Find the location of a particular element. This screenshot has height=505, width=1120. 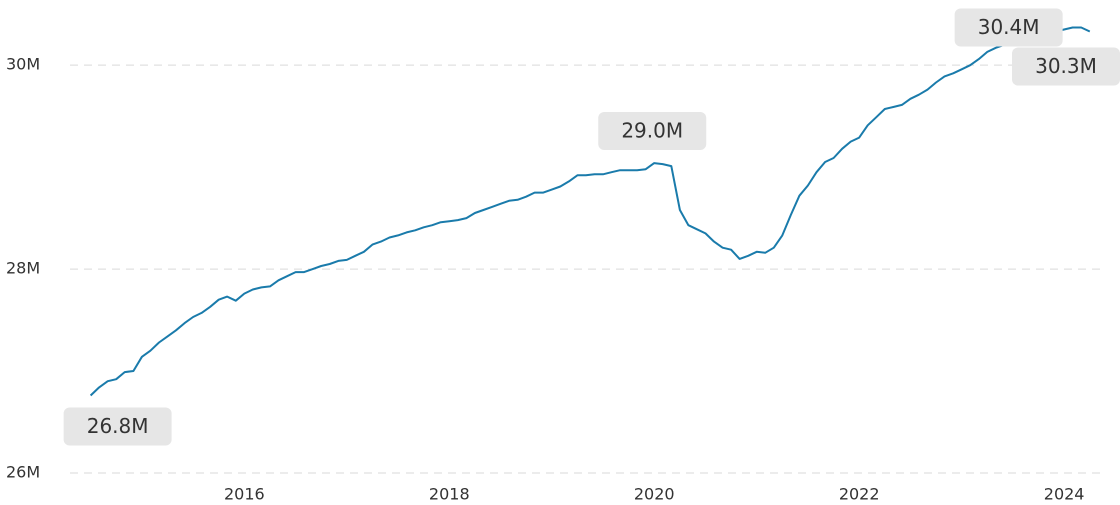

value-label: 29.0M is located at coordinates (652, 131).